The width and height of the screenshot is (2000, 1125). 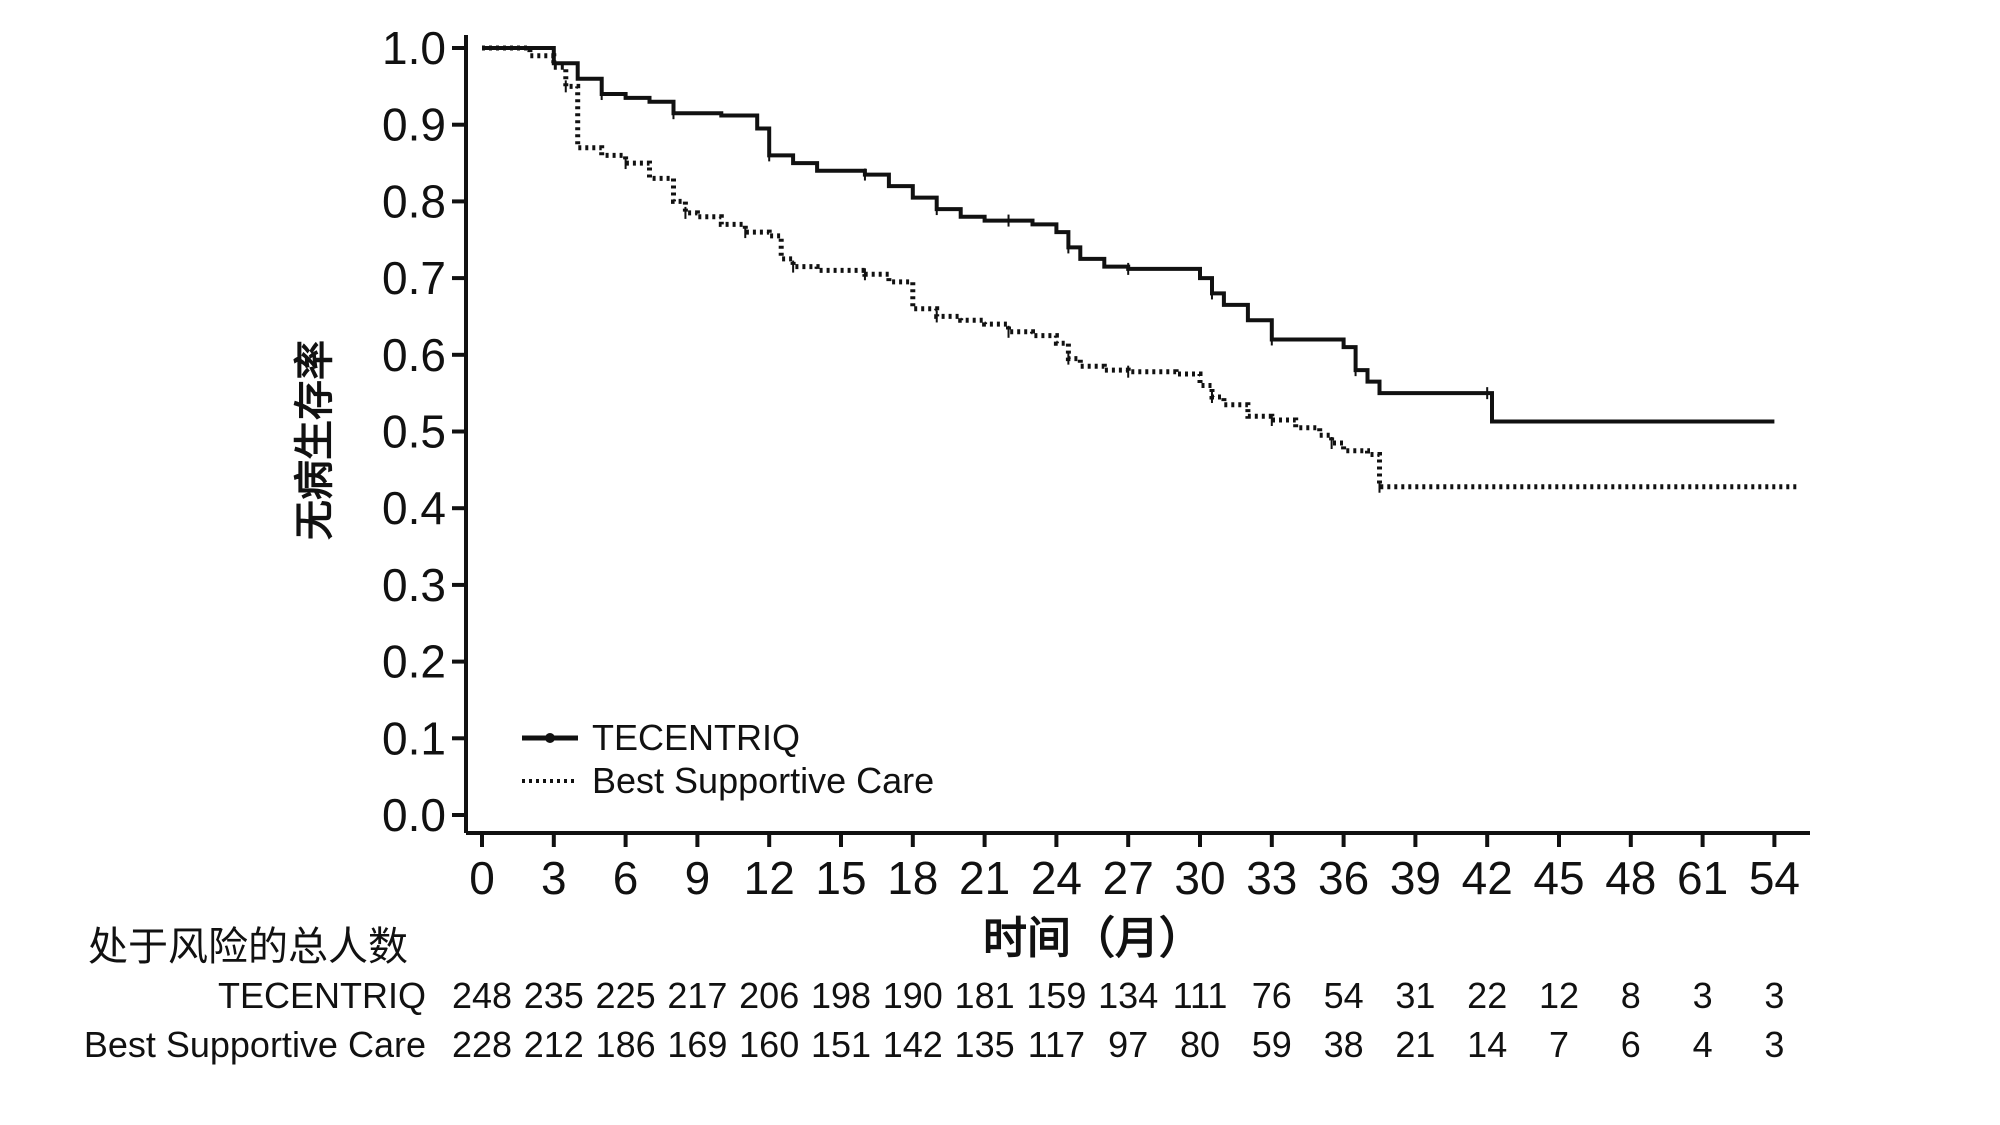 What do you see at coordinates (554, 1044) in the screenshot?
I see `risk-value-bsc: 212` at bounding box center [554, 1044].